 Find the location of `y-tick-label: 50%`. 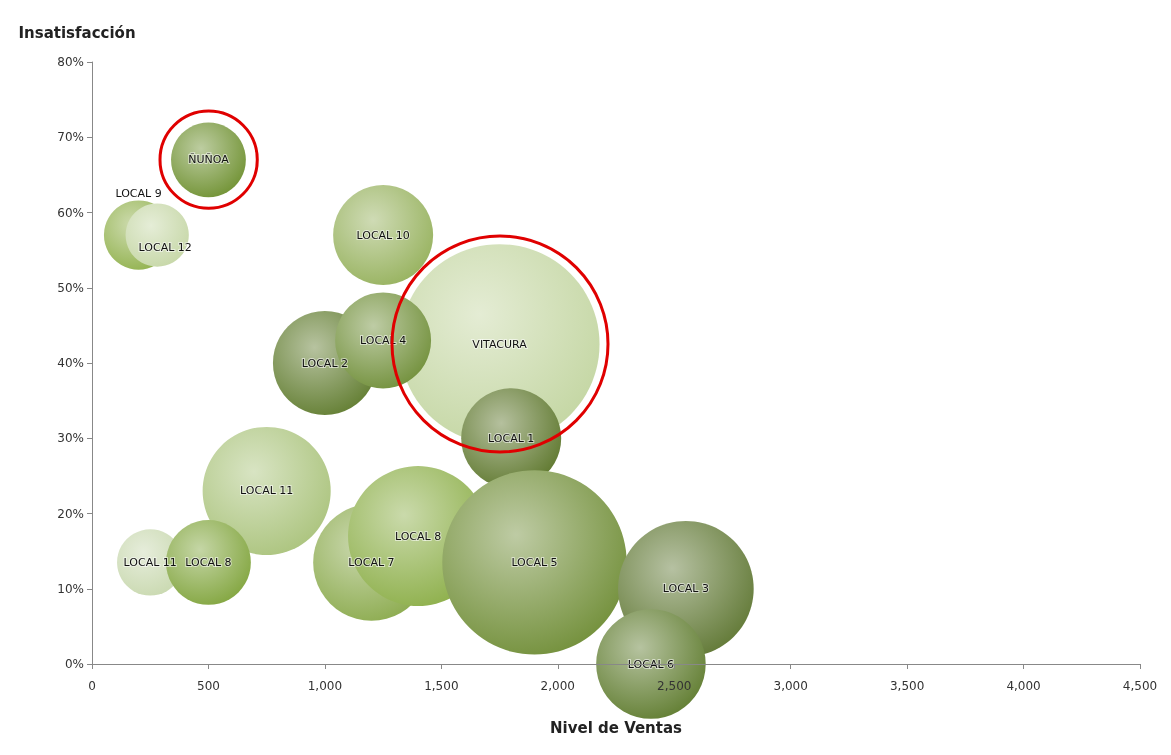

y-tick-label: 50% is located at coordinates (70, 287).